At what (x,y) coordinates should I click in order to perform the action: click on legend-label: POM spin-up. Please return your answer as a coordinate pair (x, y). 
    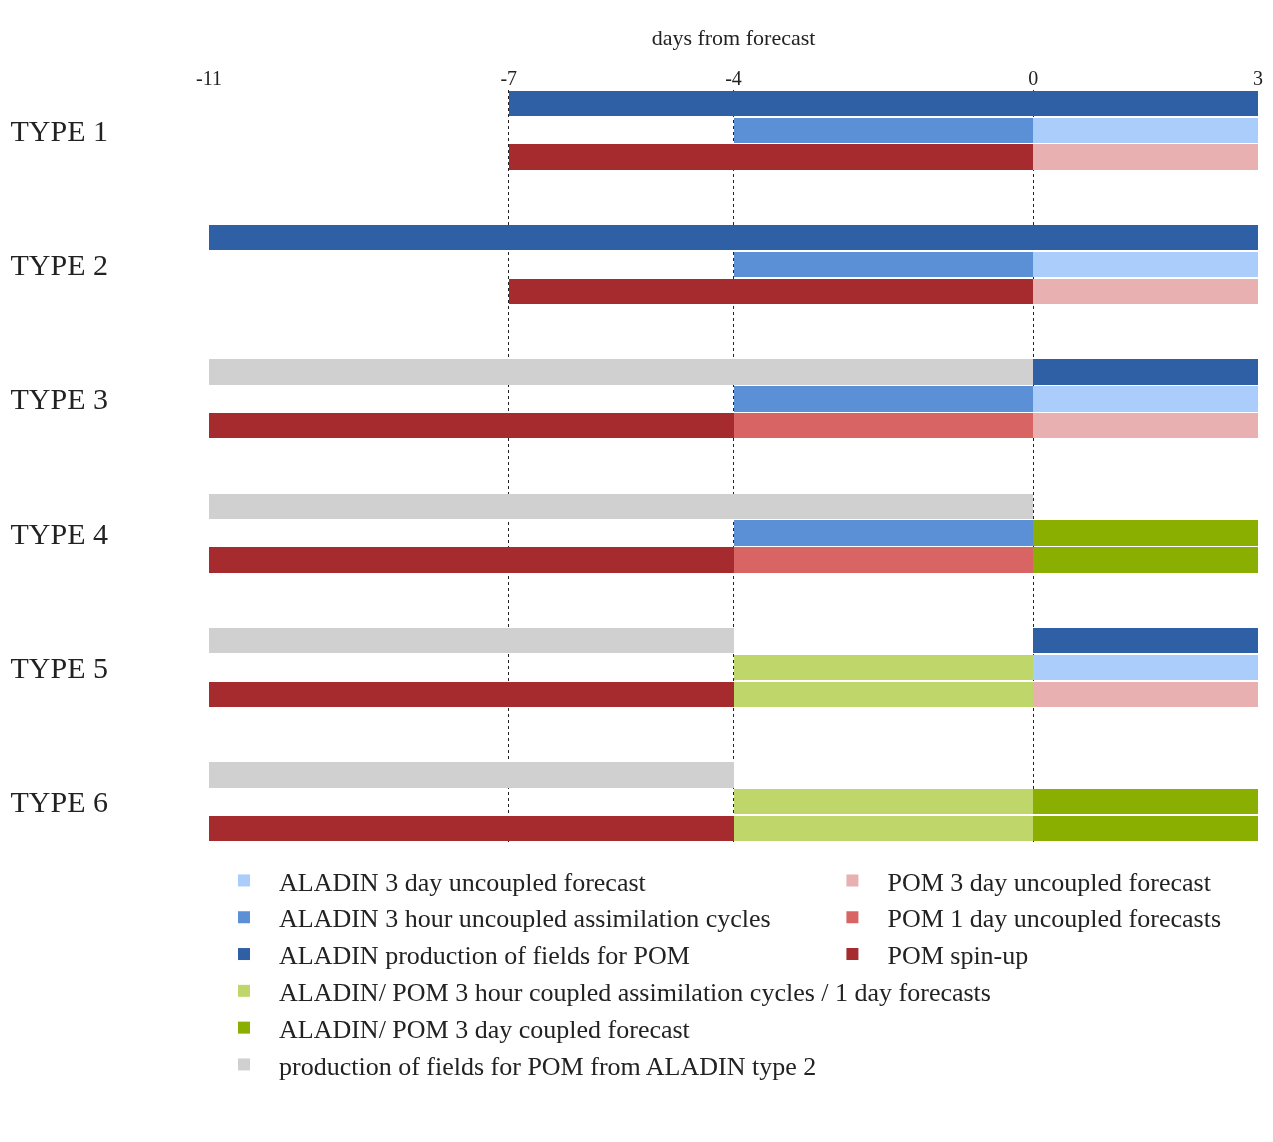
    Looking at the image, I should click on (958, 956).